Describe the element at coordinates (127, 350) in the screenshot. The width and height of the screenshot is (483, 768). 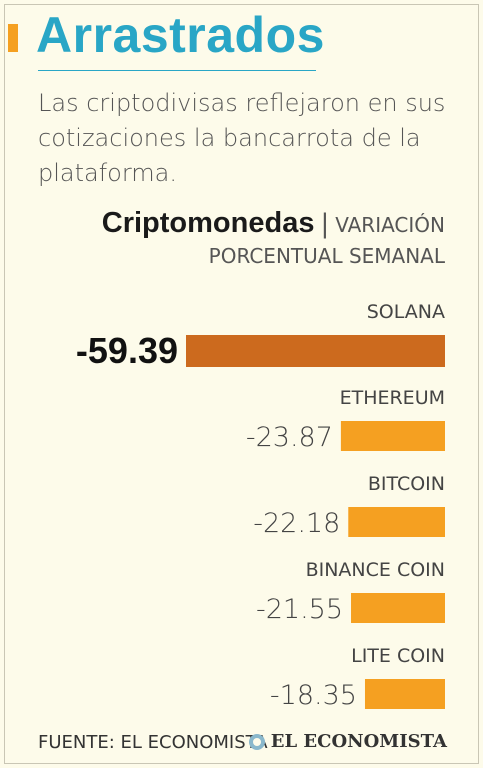
I see `value-label: -59.39` at that location.